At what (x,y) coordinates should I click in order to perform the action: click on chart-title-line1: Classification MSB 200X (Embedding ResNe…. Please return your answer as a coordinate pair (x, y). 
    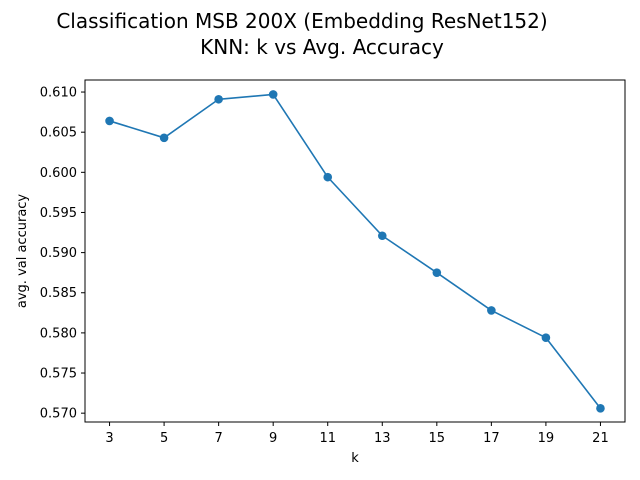
    Looking at the image, I should click on (301, 21).